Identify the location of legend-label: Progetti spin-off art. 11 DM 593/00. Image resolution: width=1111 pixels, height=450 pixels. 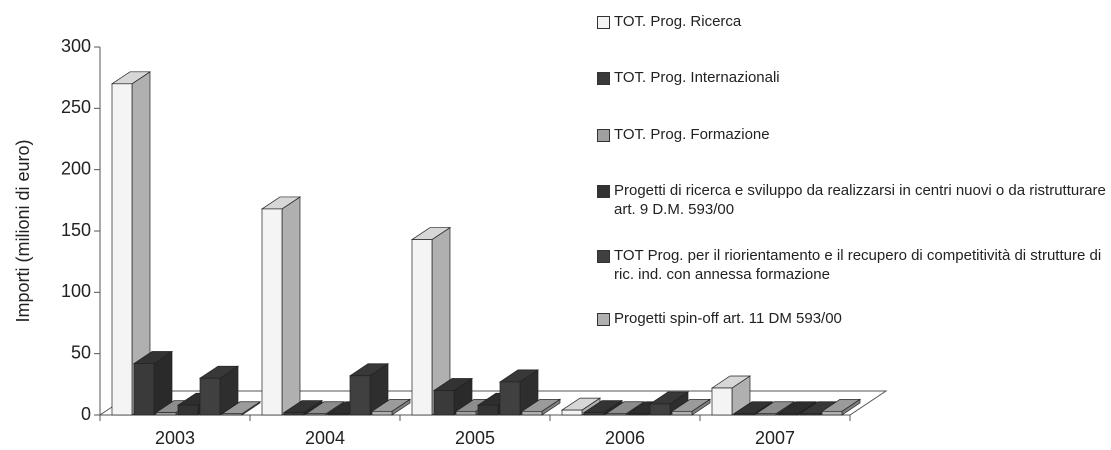
(728, 318).